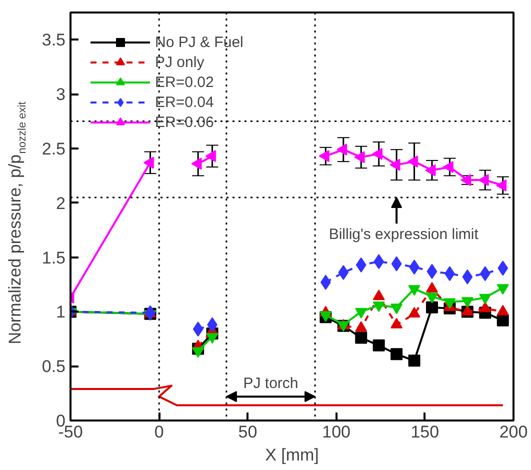  Describe the element at coordinates (54, 258) in the screenshot. I see `y-tick-label: 1.5` at that location.